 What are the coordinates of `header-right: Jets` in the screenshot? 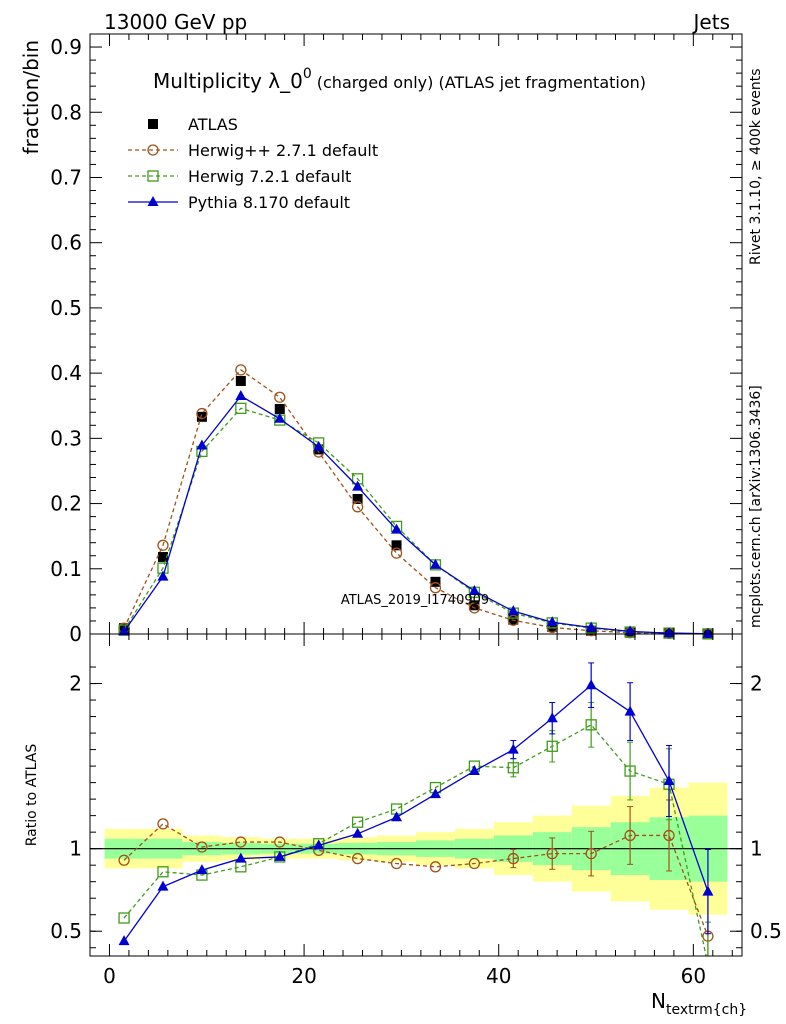 It's located at (711, 22).